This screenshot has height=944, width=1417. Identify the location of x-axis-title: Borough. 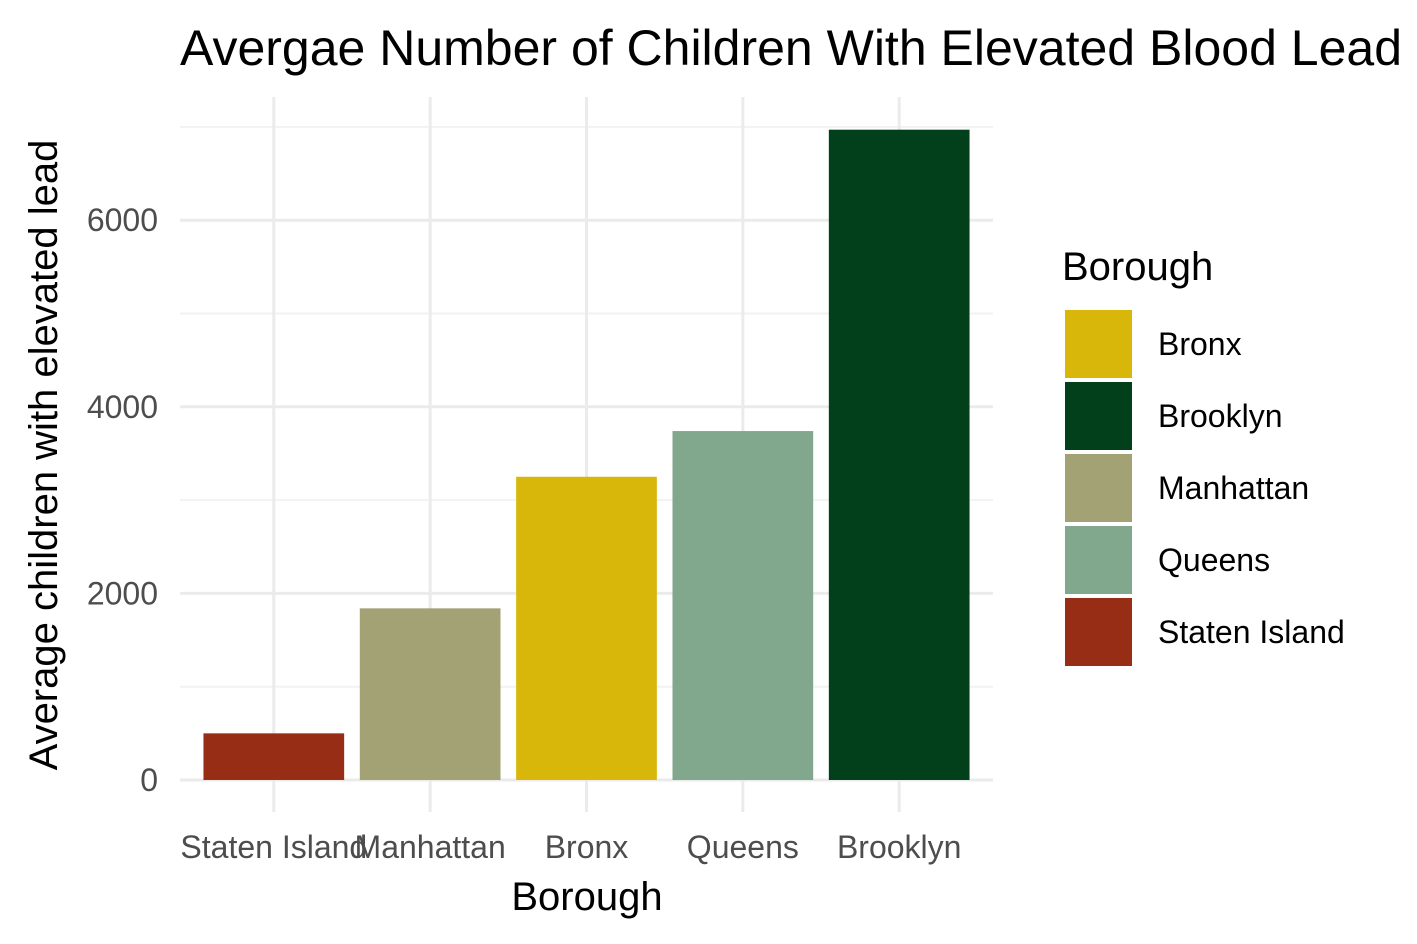
(586, 897).